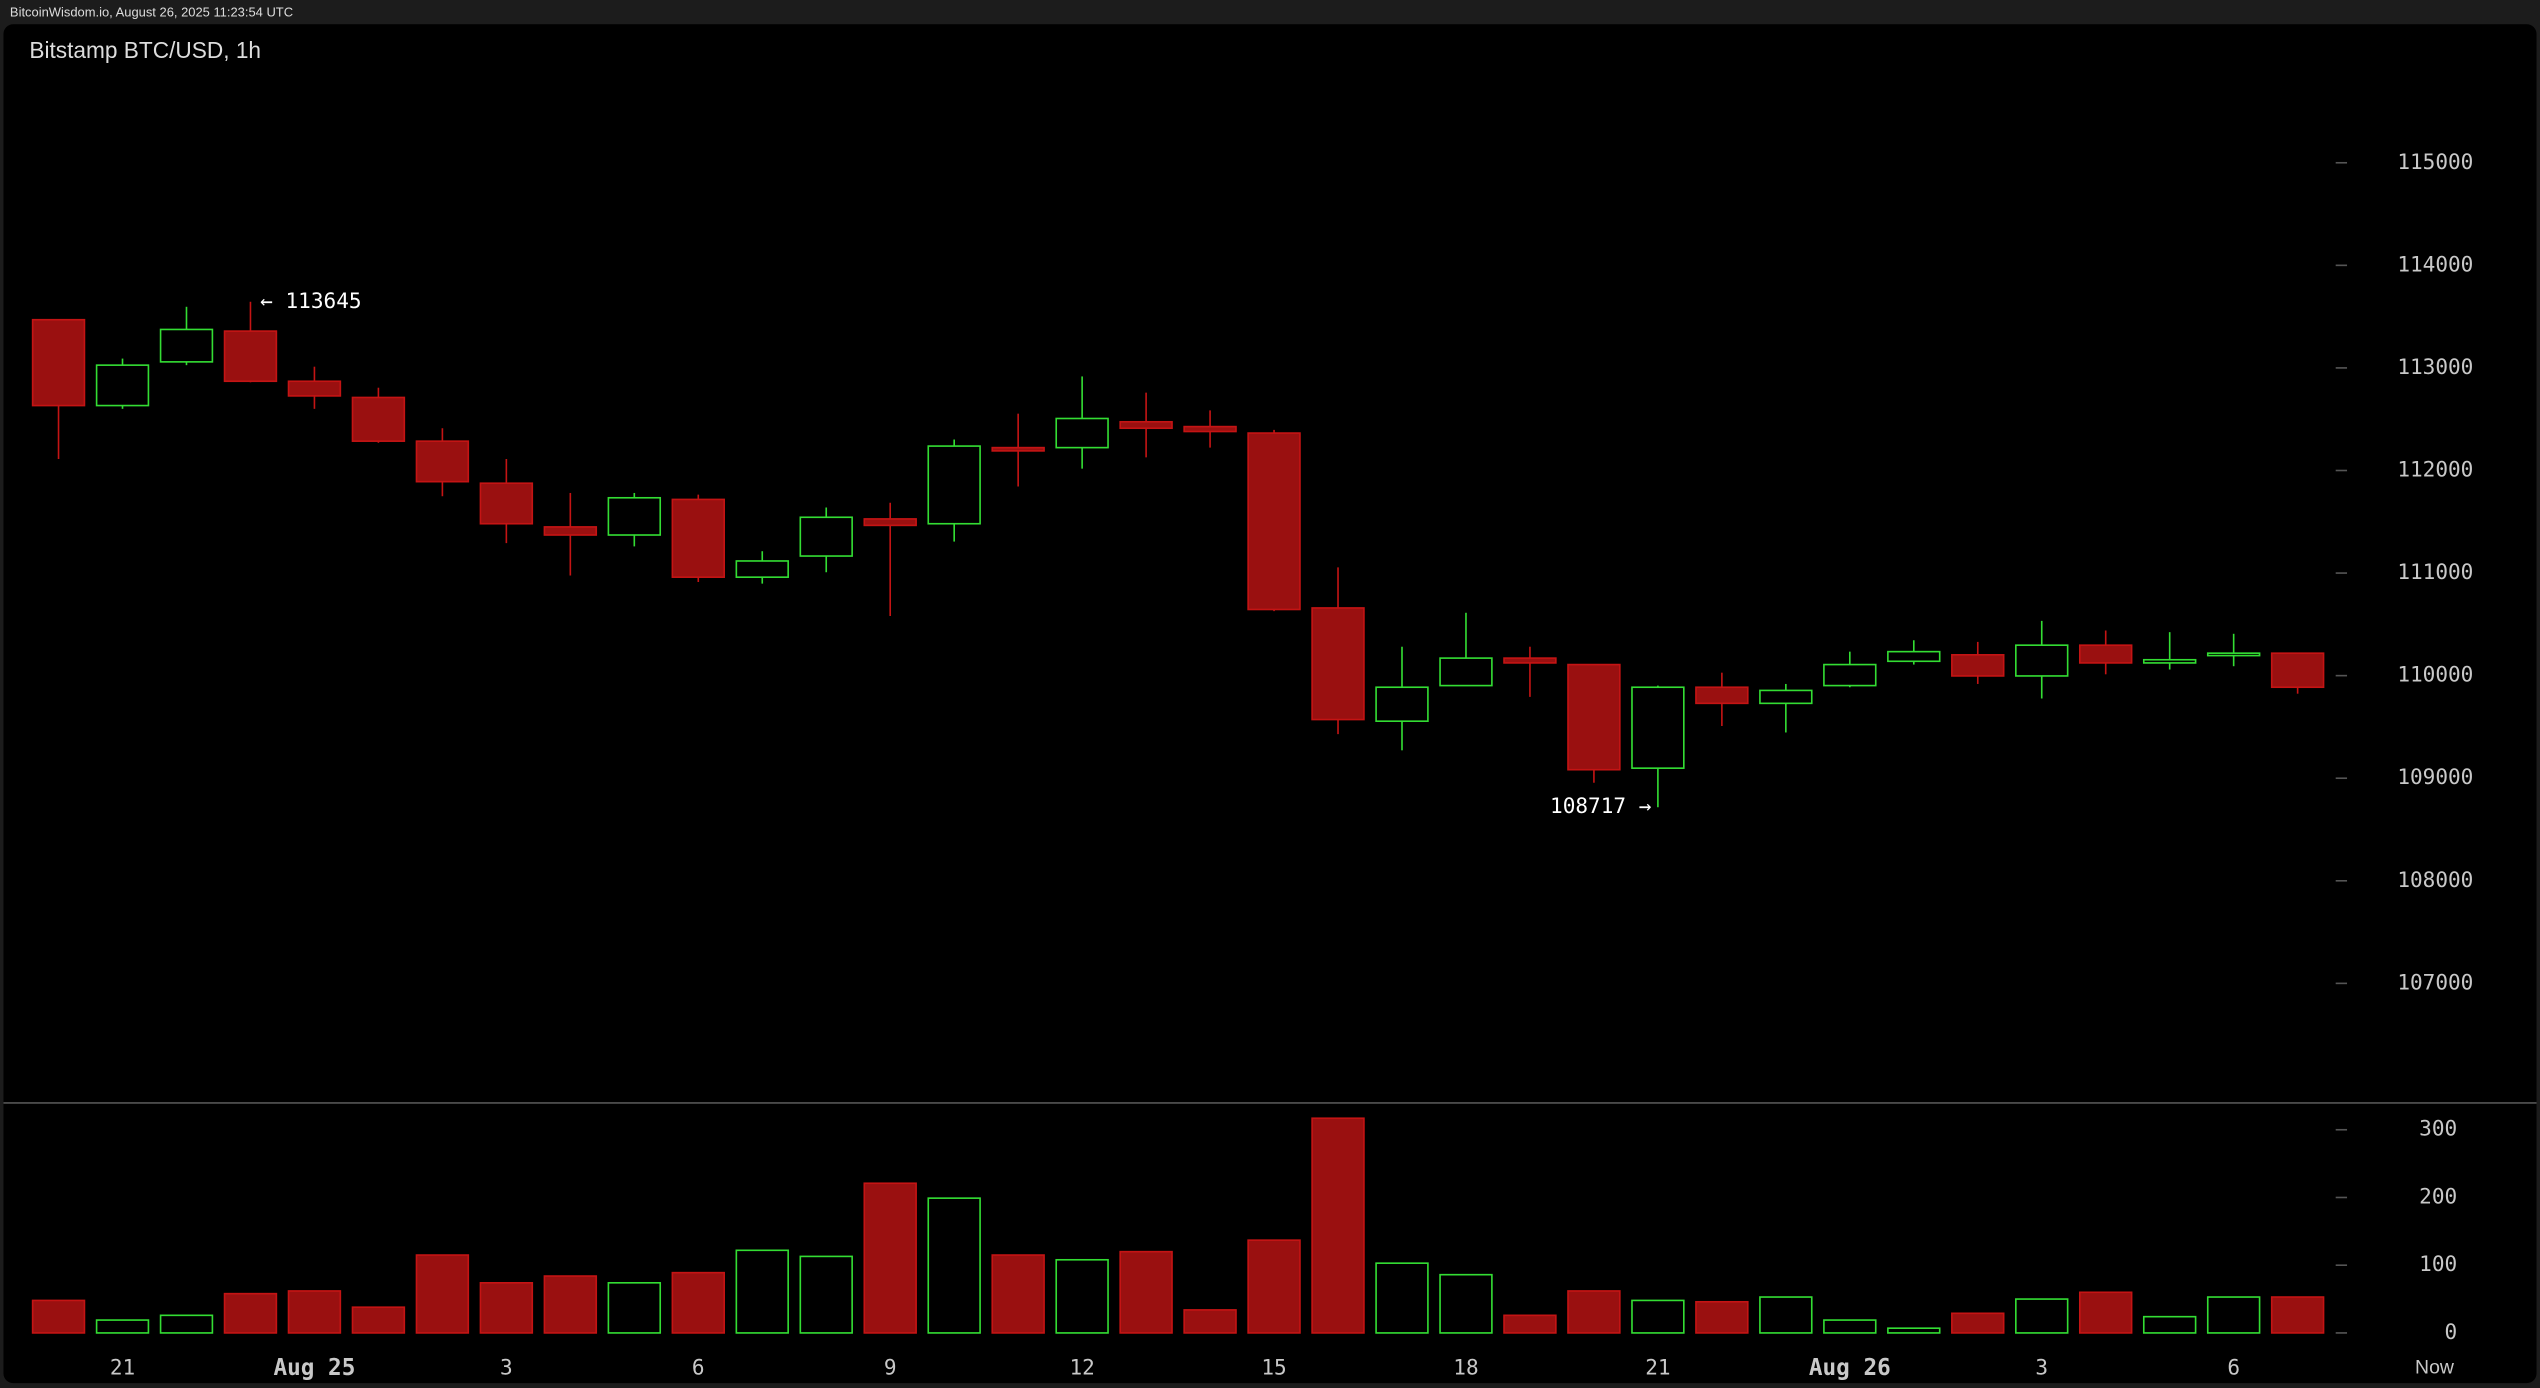 This screenshot has height=1388, width=2540. What do you see at coordinates (1270, 12) in the screenshot?
I see `top-bar` at bounding box center [1270, 12].